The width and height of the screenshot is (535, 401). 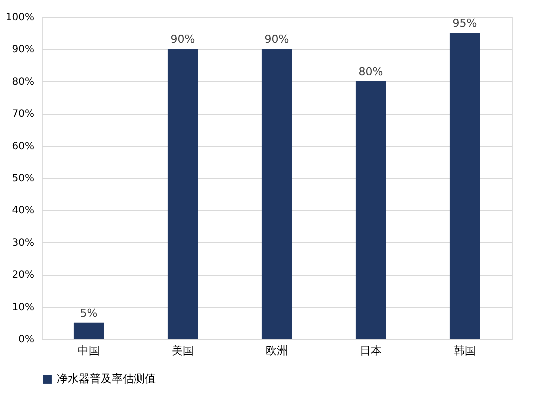 What do you see at coordinates (23, 276) in the screenshot?
I see `y-tick-label: 20%` at bounding box center [23, 276].